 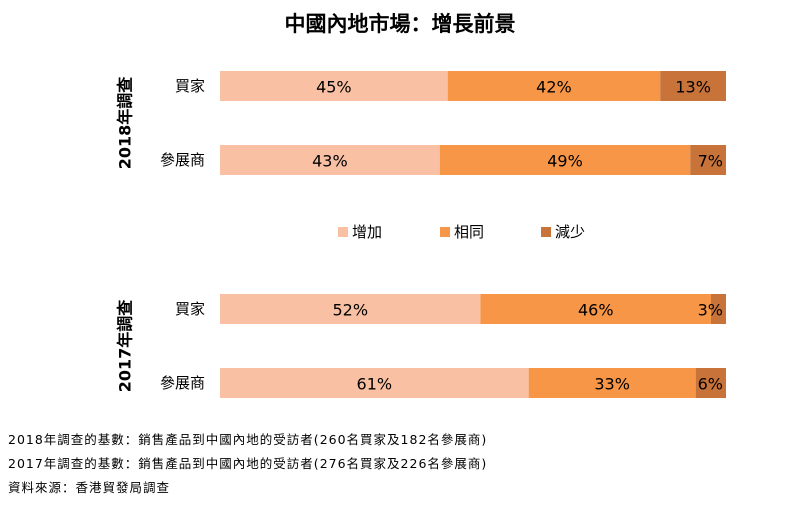 I want to click on data-label: 45%, so click(x=334, y=87).